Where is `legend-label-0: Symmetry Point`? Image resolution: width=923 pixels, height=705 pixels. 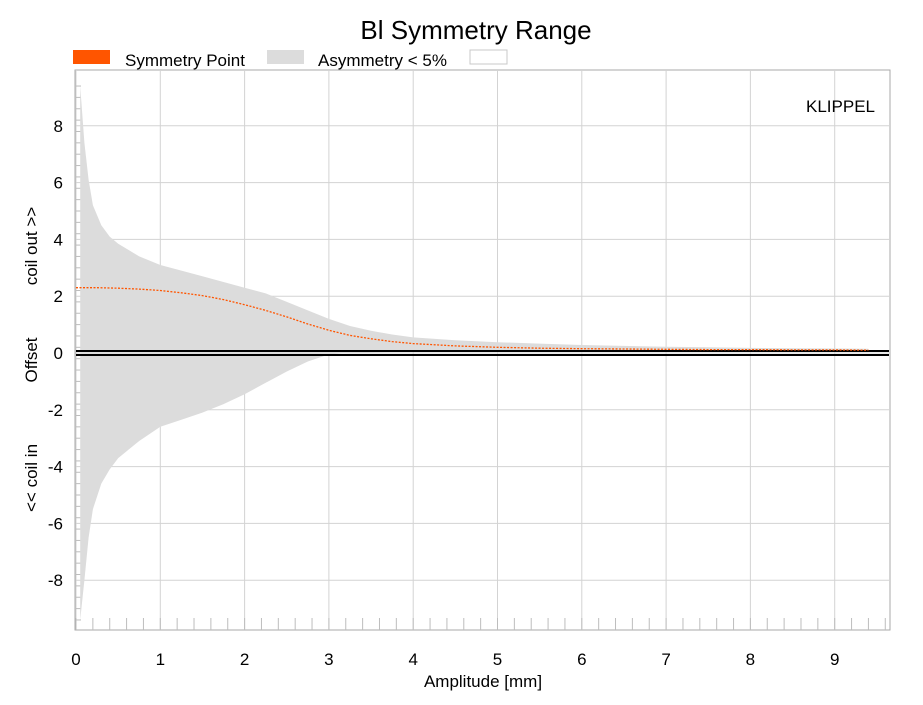
legend-label-0: Symmetry Point is located at coordinates (185, 60).